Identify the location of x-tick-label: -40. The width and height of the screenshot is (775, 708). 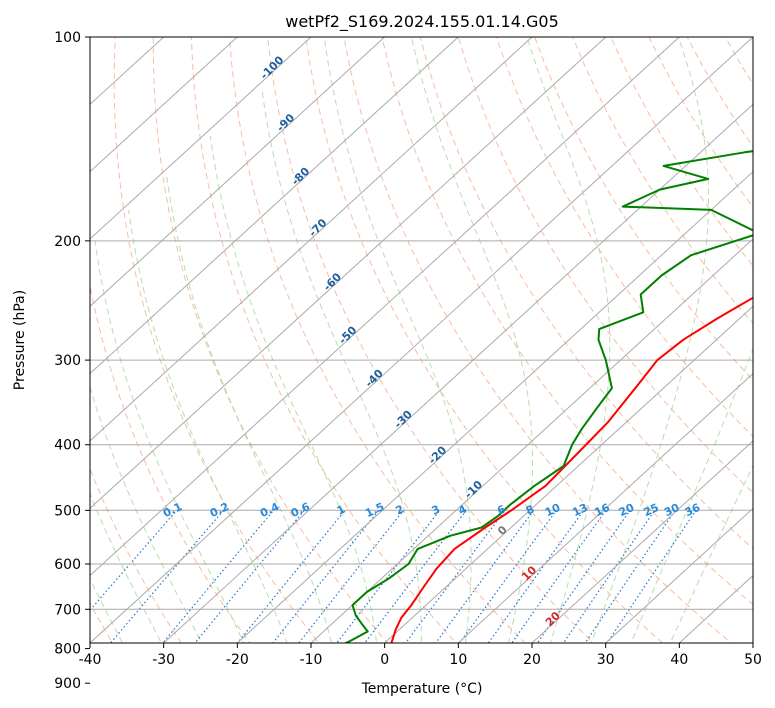
(90, 660).